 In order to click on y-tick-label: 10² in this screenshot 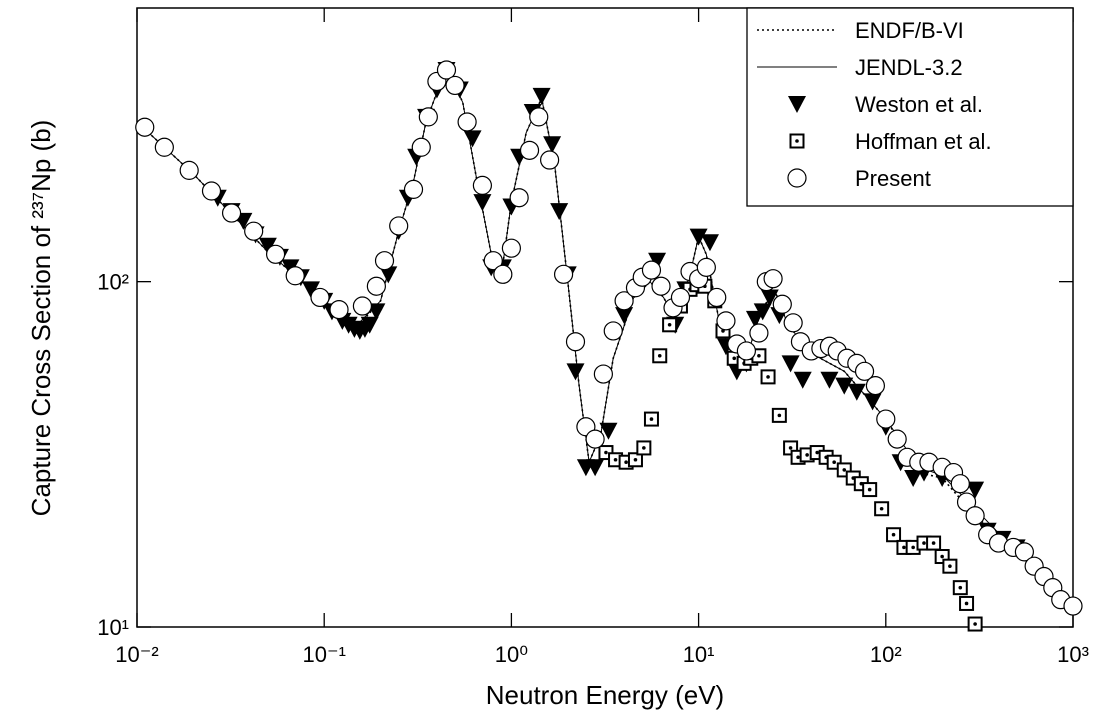, I will do `click(113, 282)`.